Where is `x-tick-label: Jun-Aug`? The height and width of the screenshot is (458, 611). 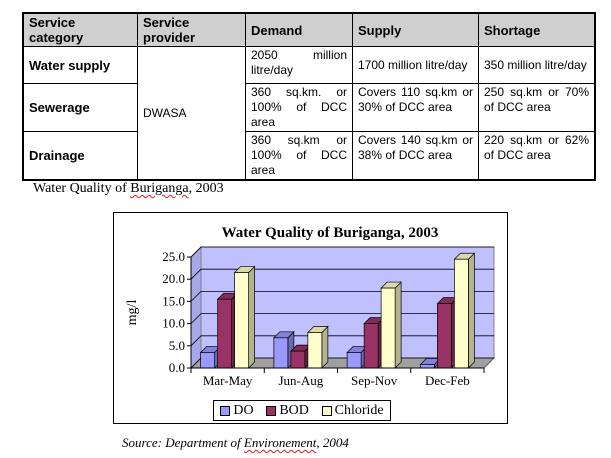 x-tick-label: Jun-Aug is located at coordinates (300, 380).